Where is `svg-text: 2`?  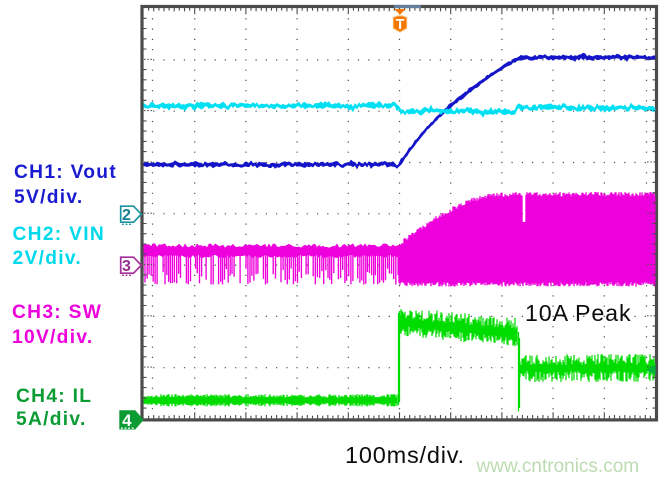 svg-text: 2 is located at coordinates (126, 215).